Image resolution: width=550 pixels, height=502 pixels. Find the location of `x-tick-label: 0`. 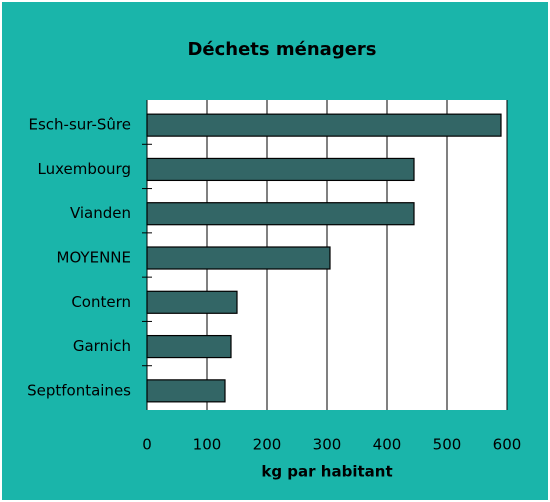

x-tick-label: 0 is located at coordinates (147, 445).